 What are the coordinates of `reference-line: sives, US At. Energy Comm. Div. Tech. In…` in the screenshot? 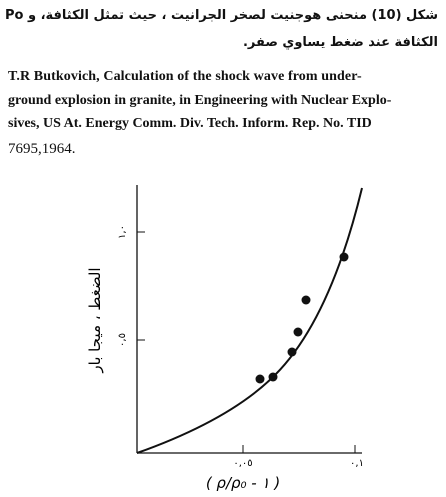 It's located at (190, 123).